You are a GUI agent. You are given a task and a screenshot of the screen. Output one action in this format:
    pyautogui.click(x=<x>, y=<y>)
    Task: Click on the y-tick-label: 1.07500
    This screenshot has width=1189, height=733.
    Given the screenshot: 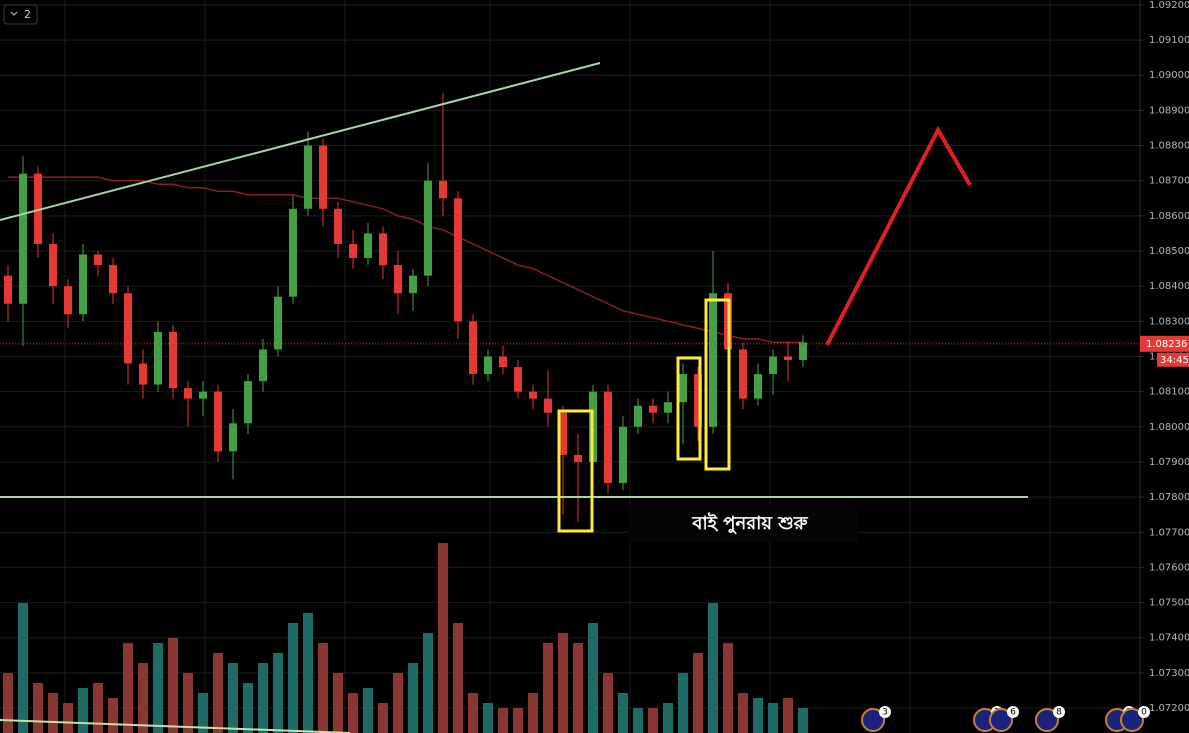 What is the action you would take?
    pyautogui.click(x=1169, y=603)
    